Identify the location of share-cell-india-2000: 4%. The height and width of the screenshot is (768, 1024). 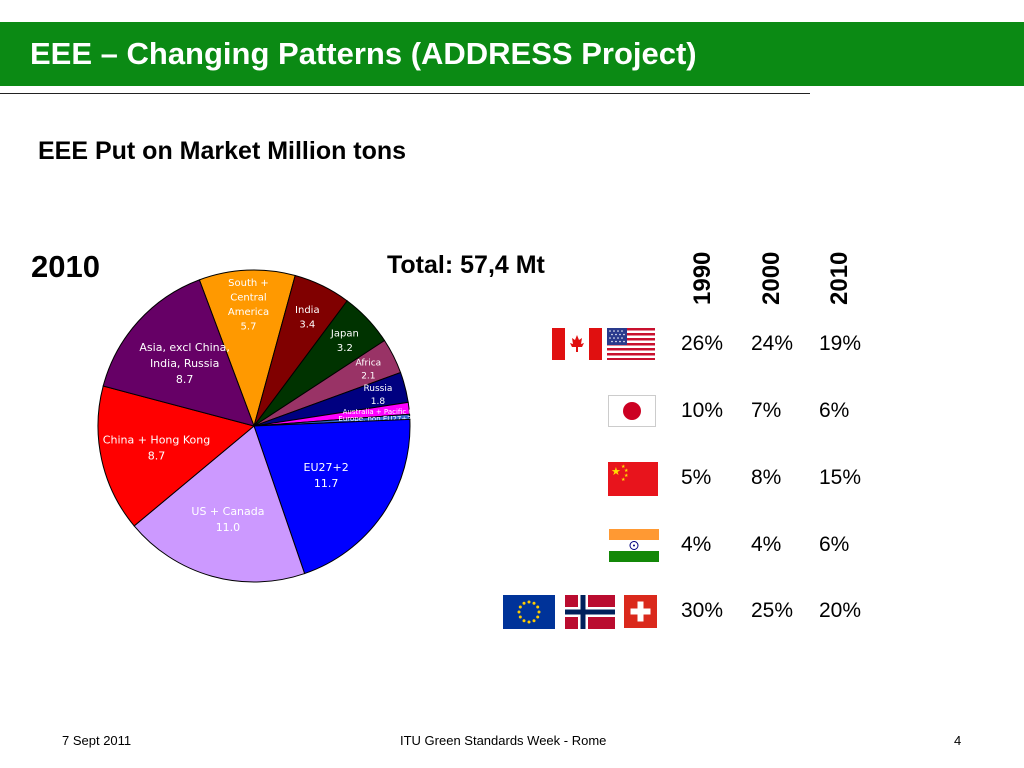
(766, 544).